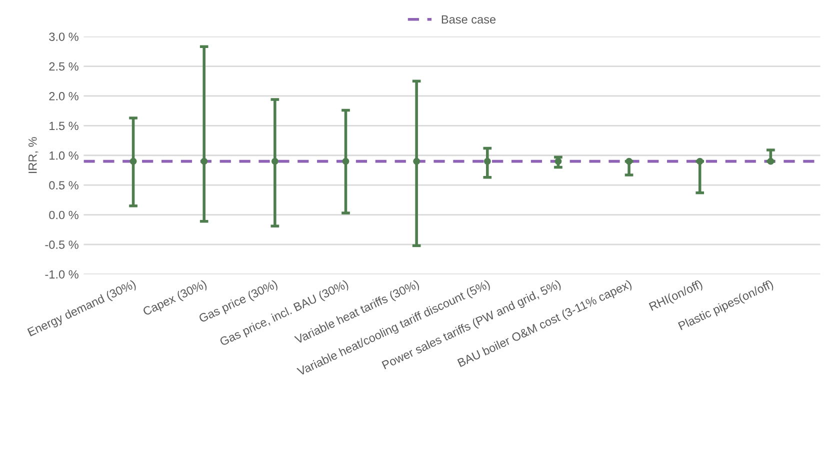  Describe the element at coordinates (33, 155) in the screenshot. I see `y-axis-title: IRR, %` at that location.